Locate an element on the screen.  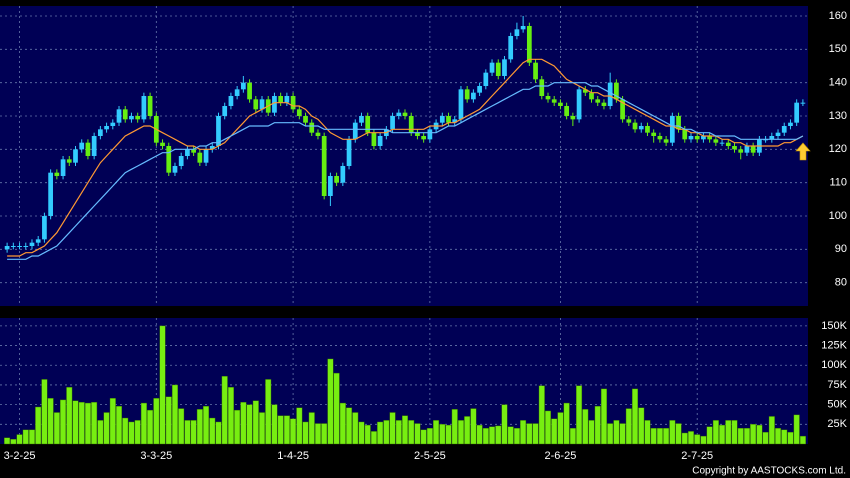
signal-arrow is located at coordinates (803, 151).